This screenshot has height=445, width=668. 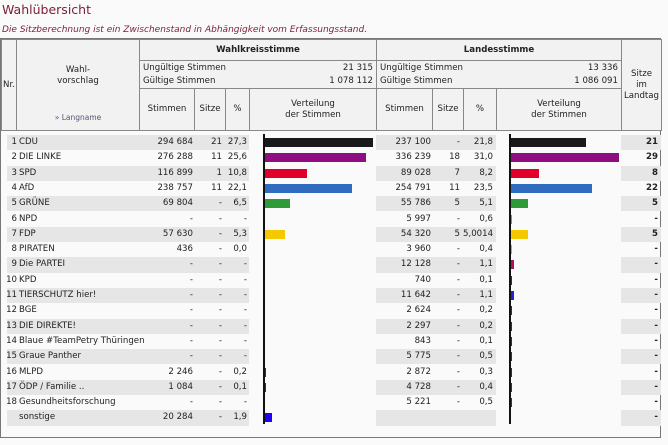 I want to click on cell-wk_p: 25,6, so click(x=237, y=157).